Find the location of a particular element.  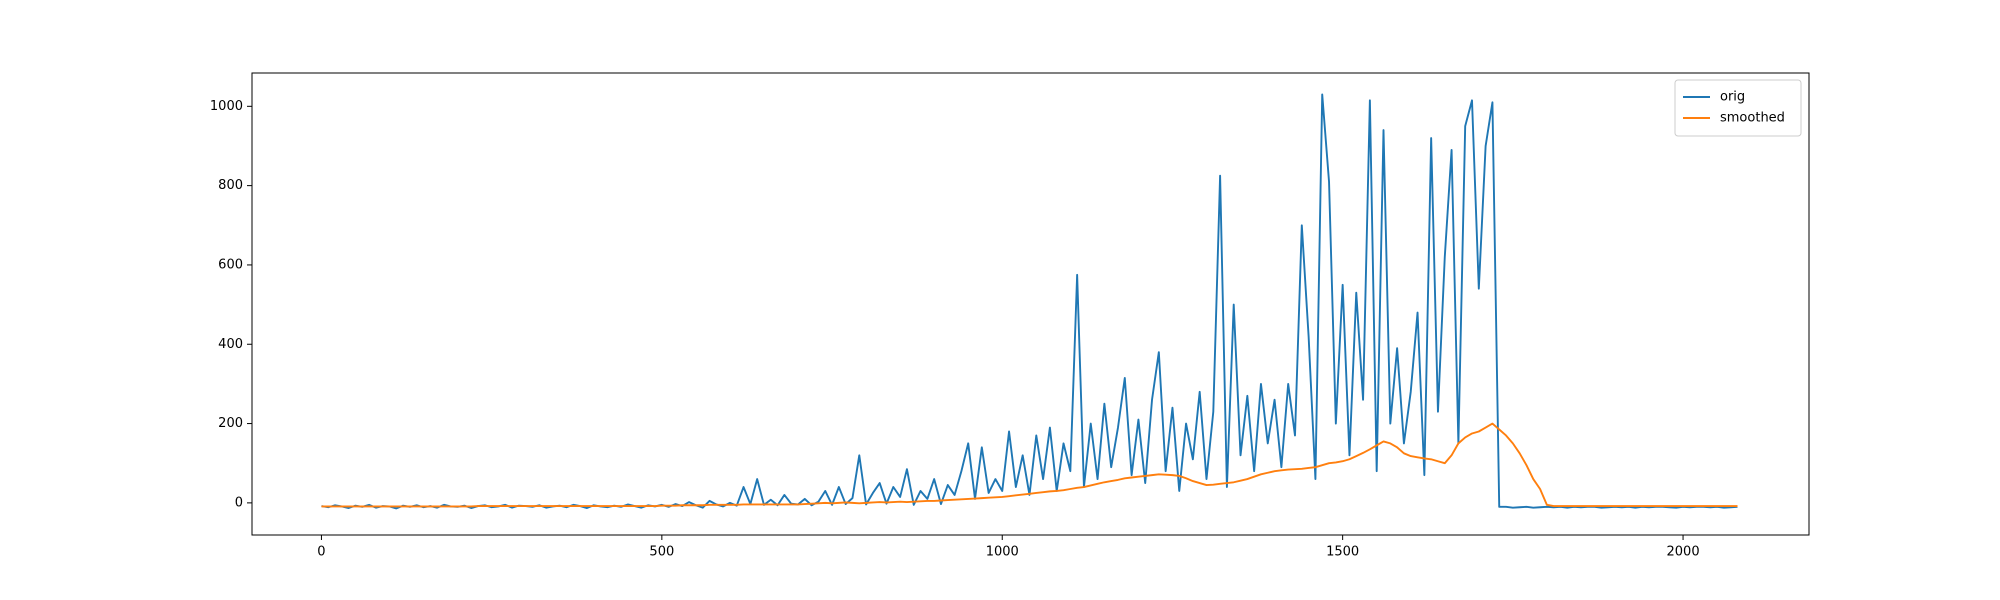

x-tick-label: 0 is located at coordinates (321, 552).